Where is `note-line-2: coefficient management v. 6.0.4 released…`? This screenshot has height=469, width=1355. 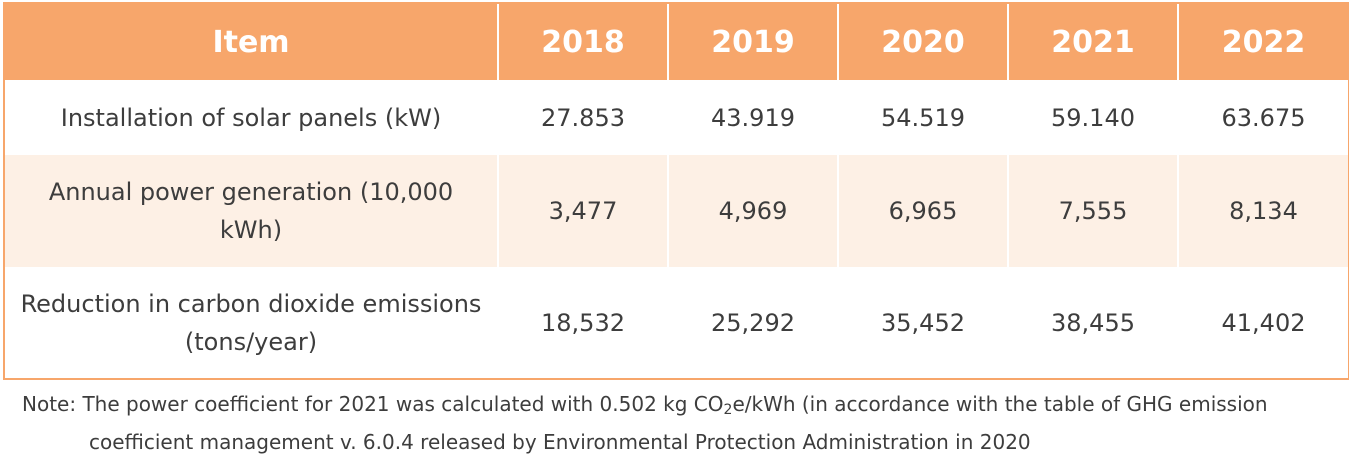 note-line-2: coefficient management v. 6.0.4 released… is located at coordinates (560, 442).